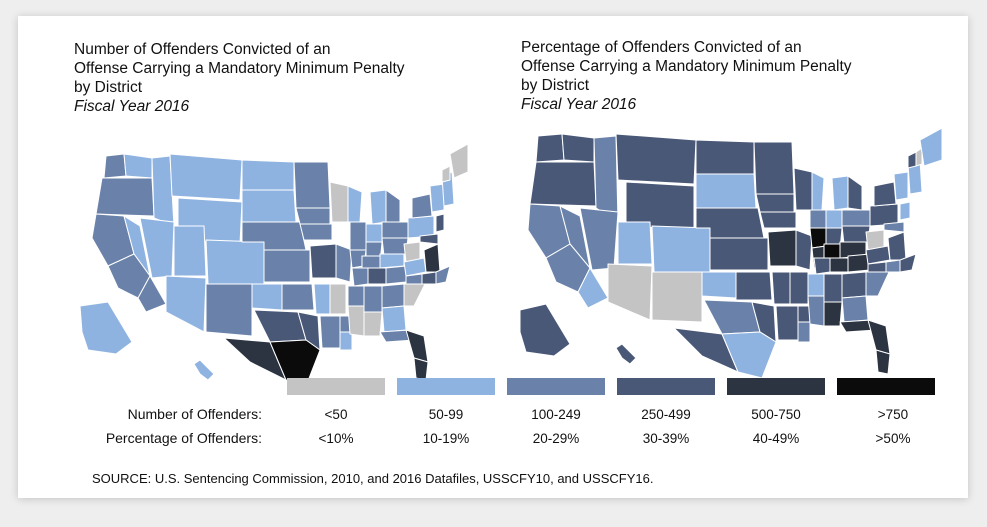  I want to click on district-florida-middle, so click(417, 346).